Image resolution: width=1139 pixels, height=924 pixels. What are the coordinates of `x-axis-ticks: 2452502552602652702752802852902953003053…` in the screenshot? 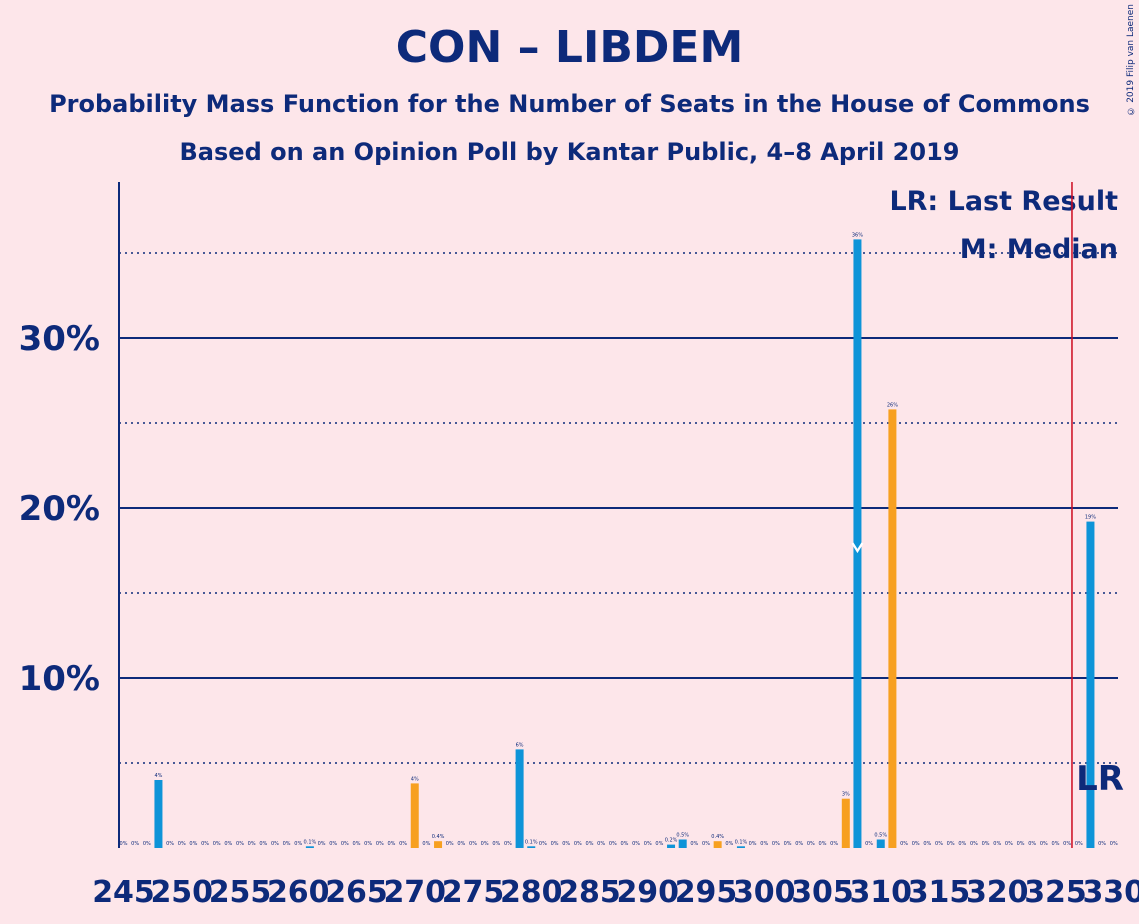 It's located at (615, 892).